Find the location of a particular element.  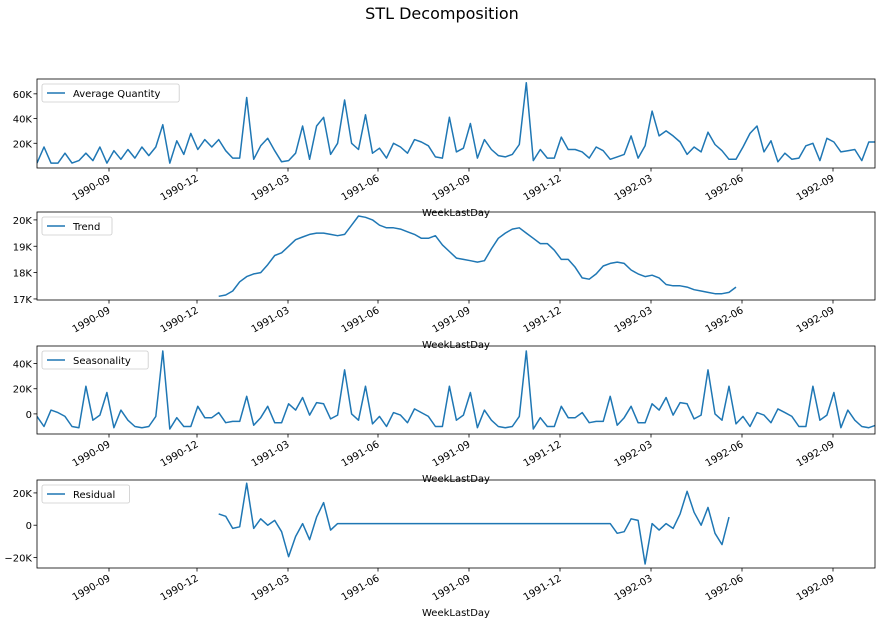

residual-x-axis-label: WeekLastDay is located at coordinates (456, 613).